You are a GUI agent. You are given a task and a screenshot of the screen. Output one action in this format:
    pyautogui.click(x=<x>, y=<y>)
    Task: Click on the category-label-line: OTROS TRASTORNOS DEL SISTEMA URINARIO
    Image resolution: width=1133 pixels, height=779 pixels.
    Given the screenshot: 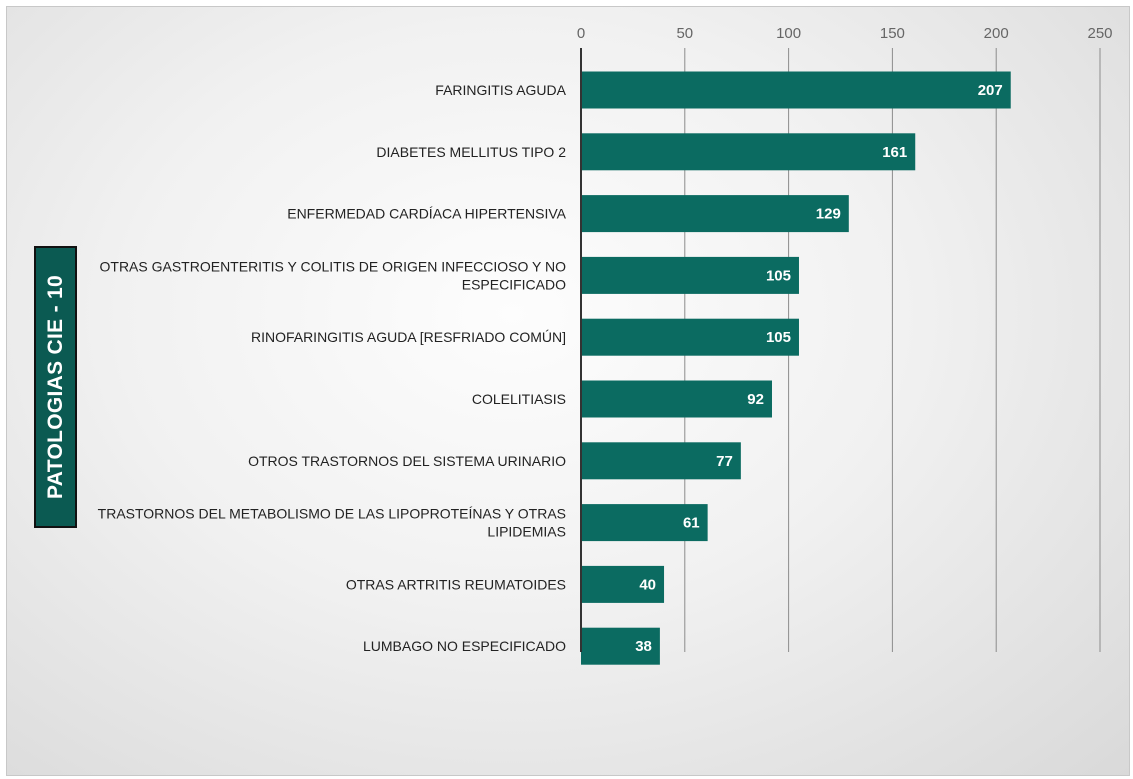 What is the action you would take?
    pyautogui.click(x=407, y=461)
    